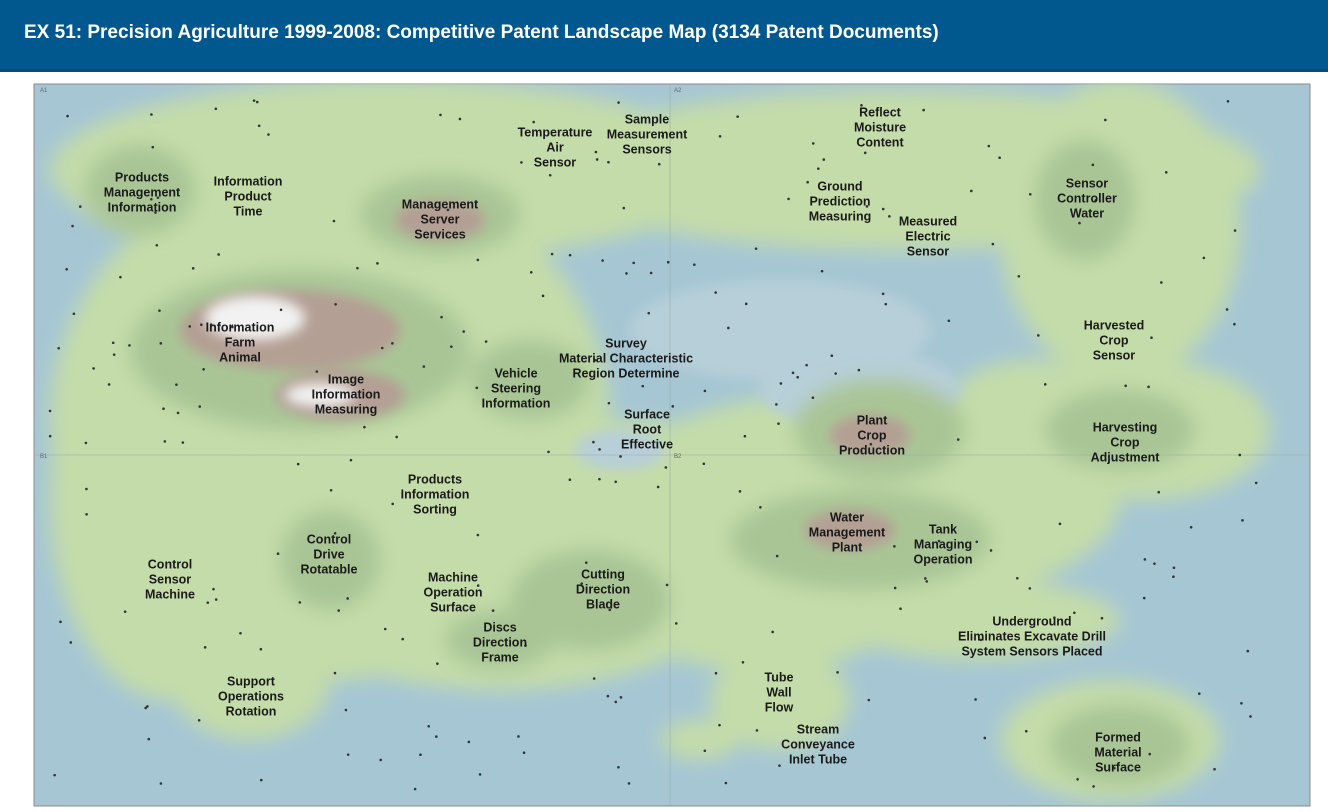 This screenshot has width=1328, height=812. I want to click on cluster-label: Support, so click(251, 681).